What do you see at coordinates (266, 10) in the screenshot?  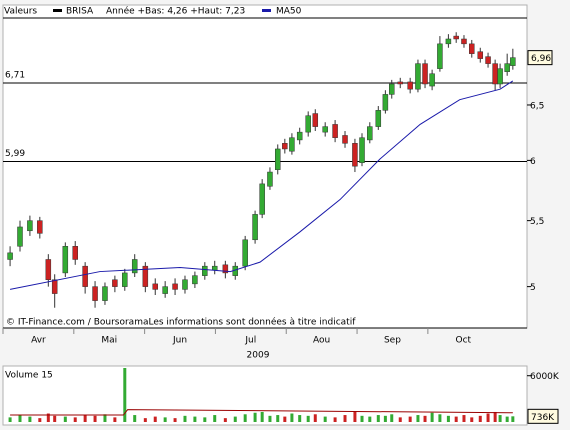 I see `legend-swatch` at bounding box center [266, 10].